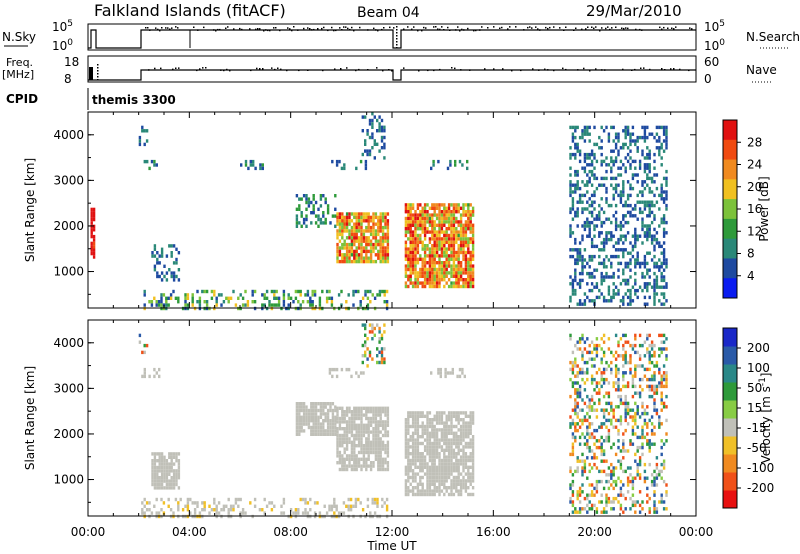 This screenshot has width=800, height=554. I want to click on nsky-label: N.Sky, so click(19, 37).